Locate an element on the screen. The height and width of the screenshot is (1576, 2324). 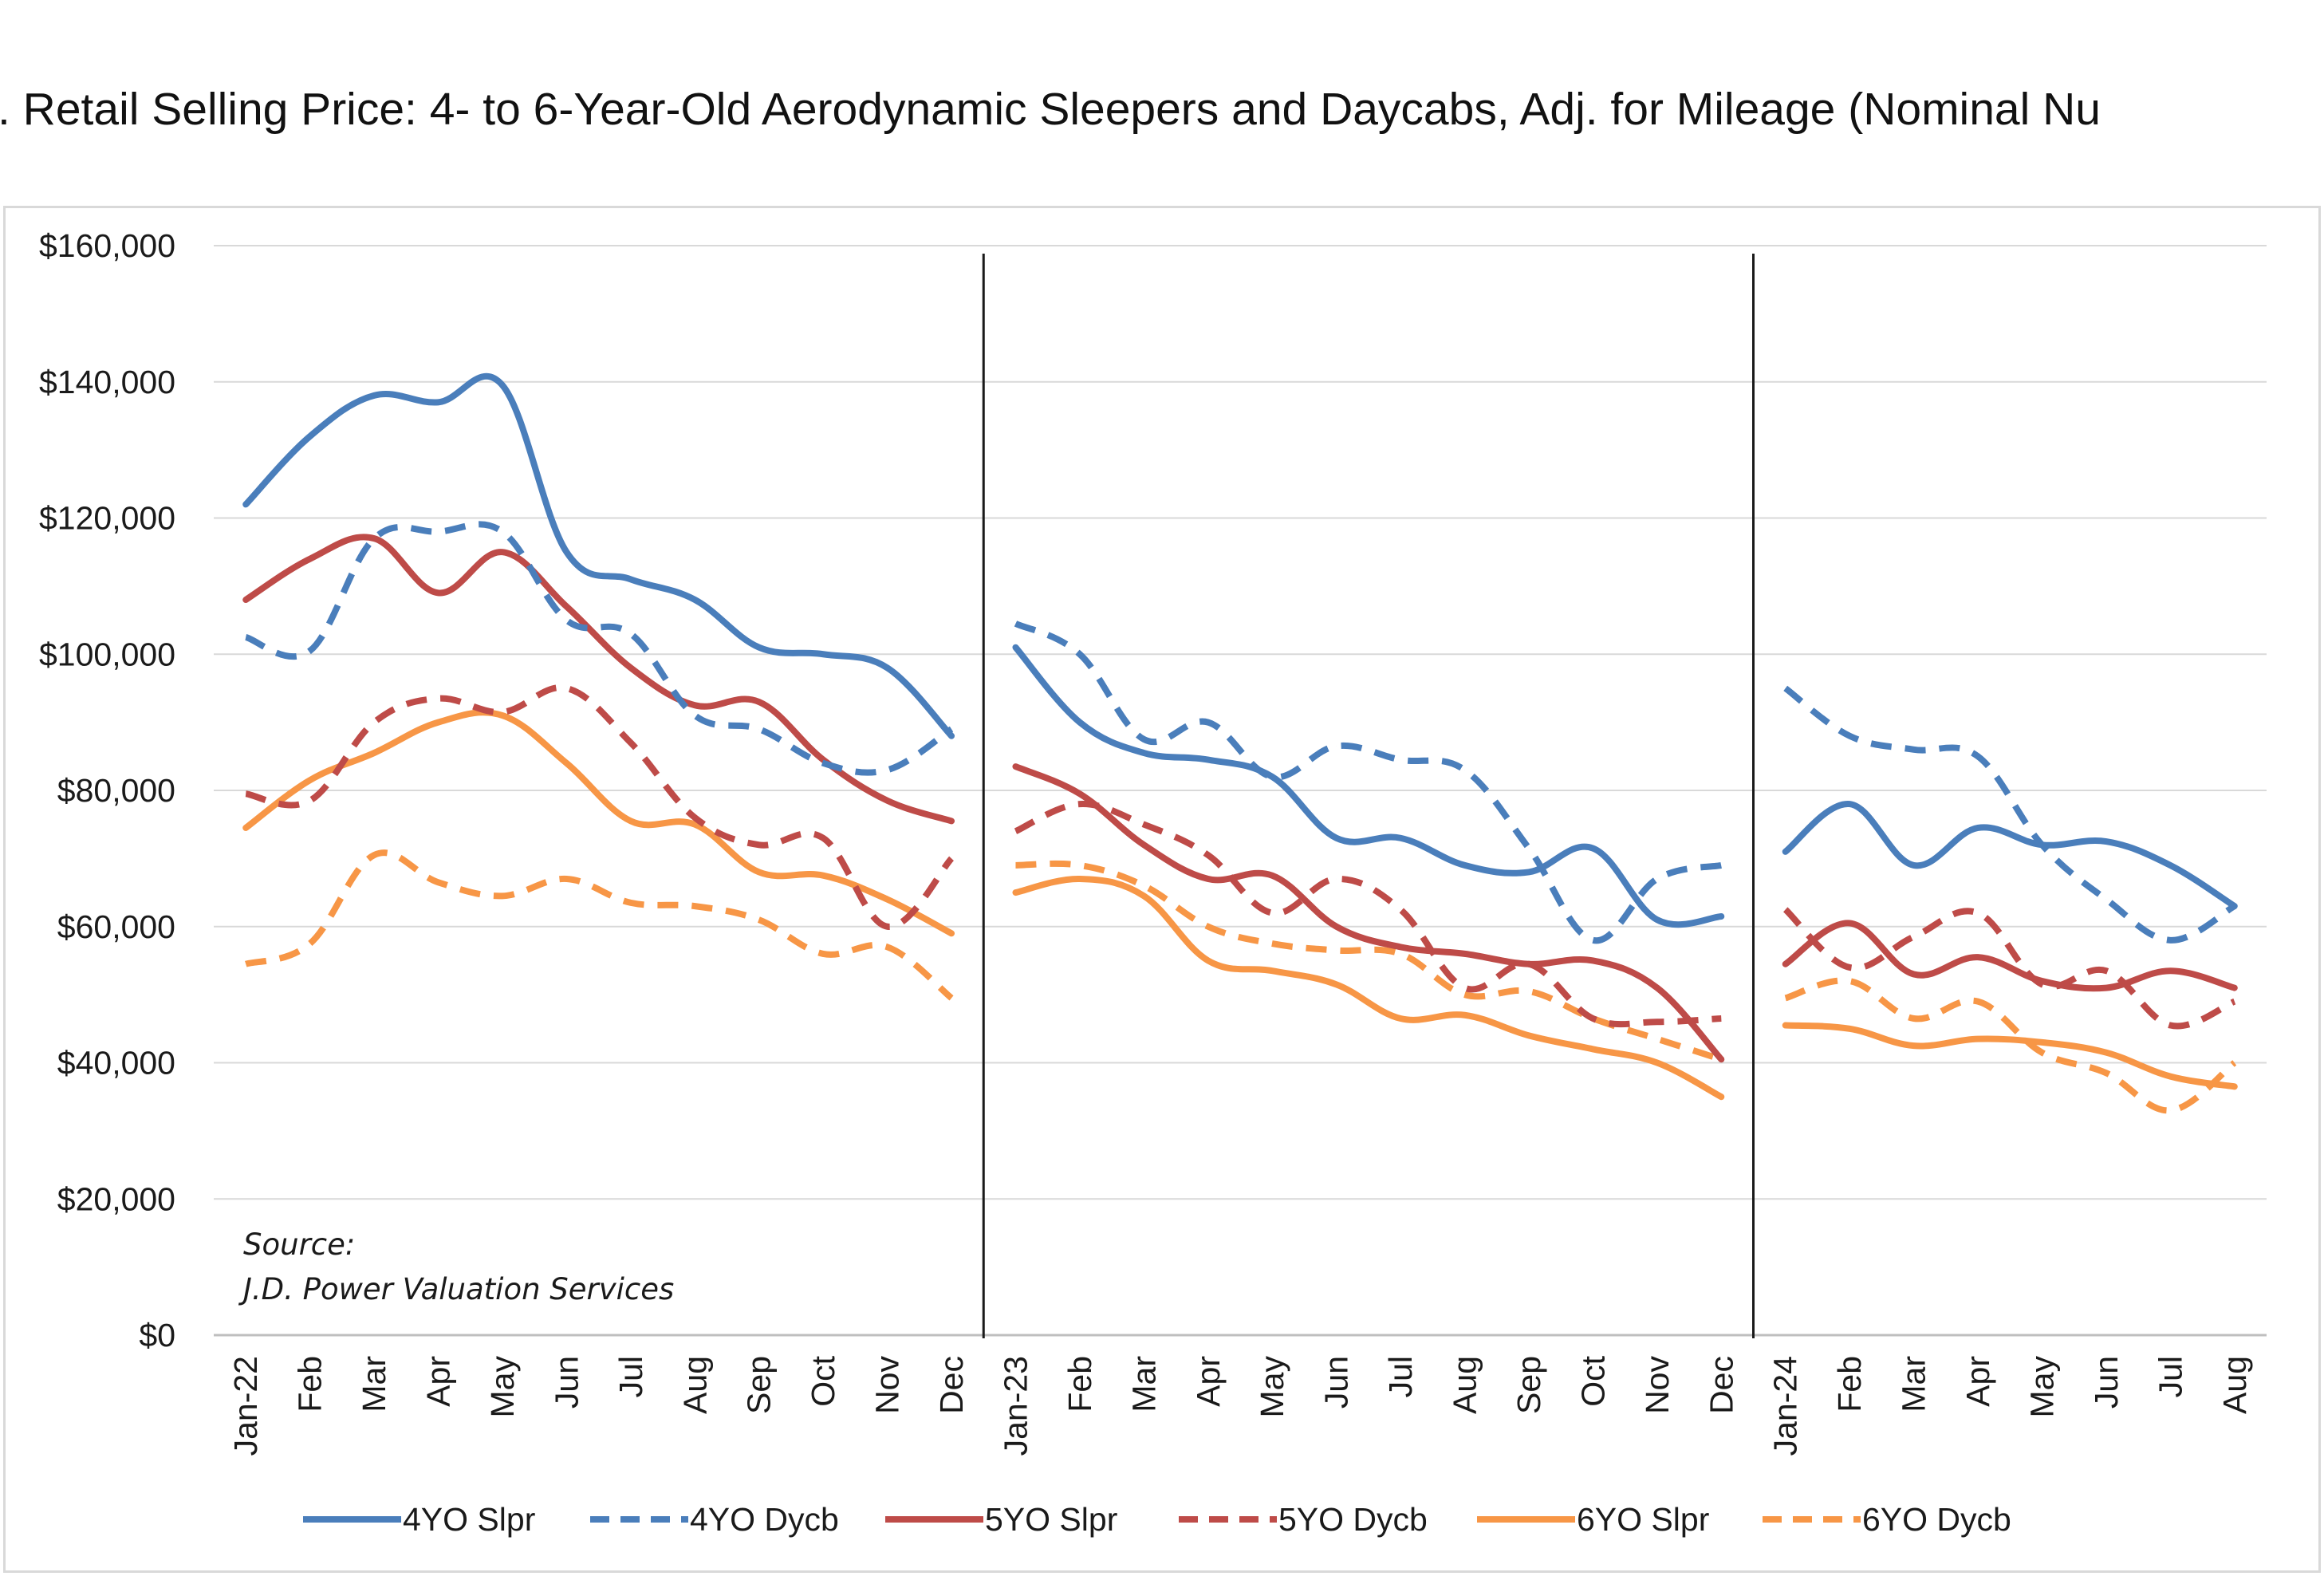
legend-label: 5YO Dycb is located at coordinates (1353, 1519).